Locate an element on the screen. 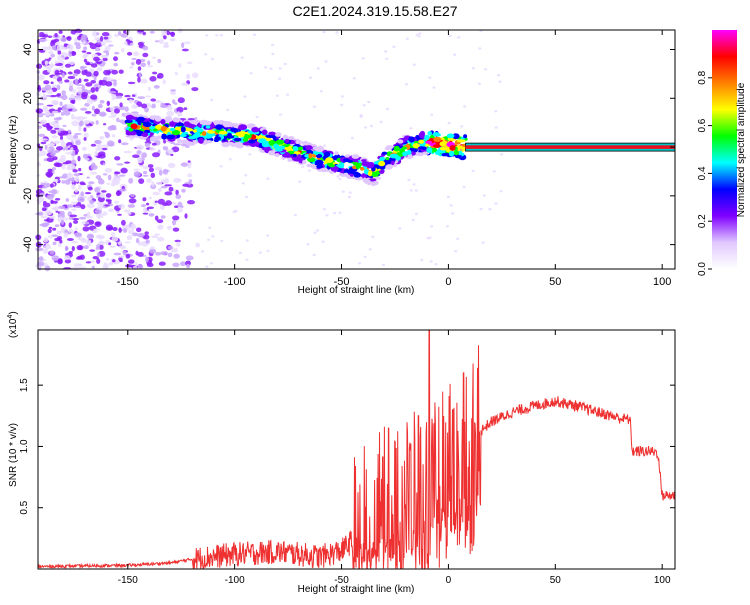 The height and width of the screenshot is (605, 750). spectrogram-x-label: Height of straight line (km) is located at coordinates (356, 290).